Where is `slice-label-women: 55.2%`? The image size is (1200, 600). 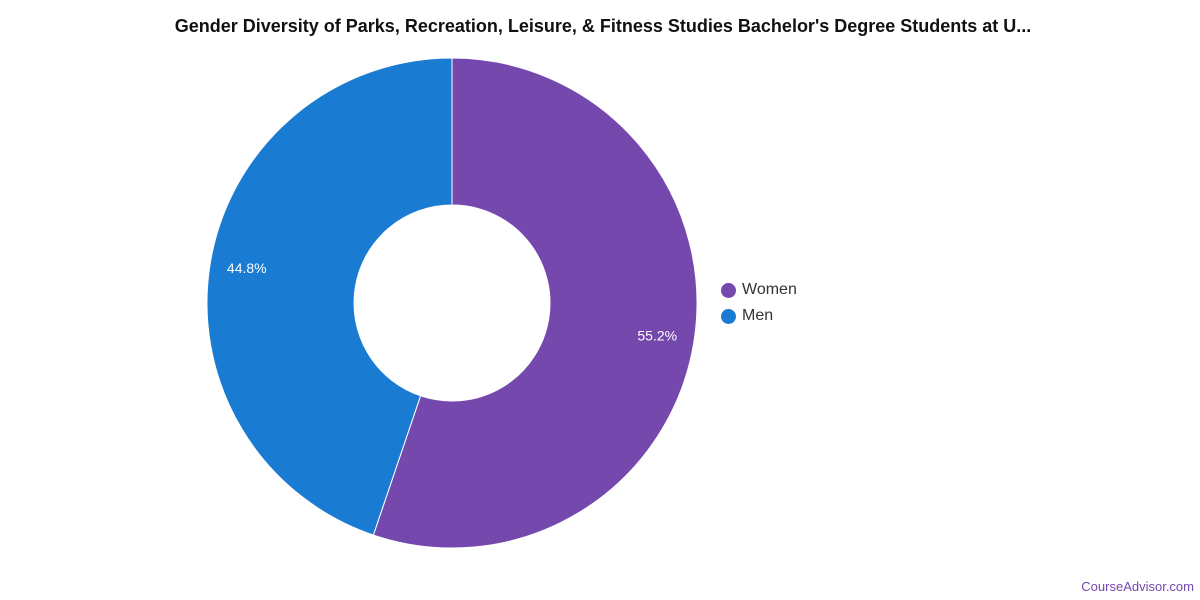 slice-label-women: 55.2% is located at coordinates (657, 336).